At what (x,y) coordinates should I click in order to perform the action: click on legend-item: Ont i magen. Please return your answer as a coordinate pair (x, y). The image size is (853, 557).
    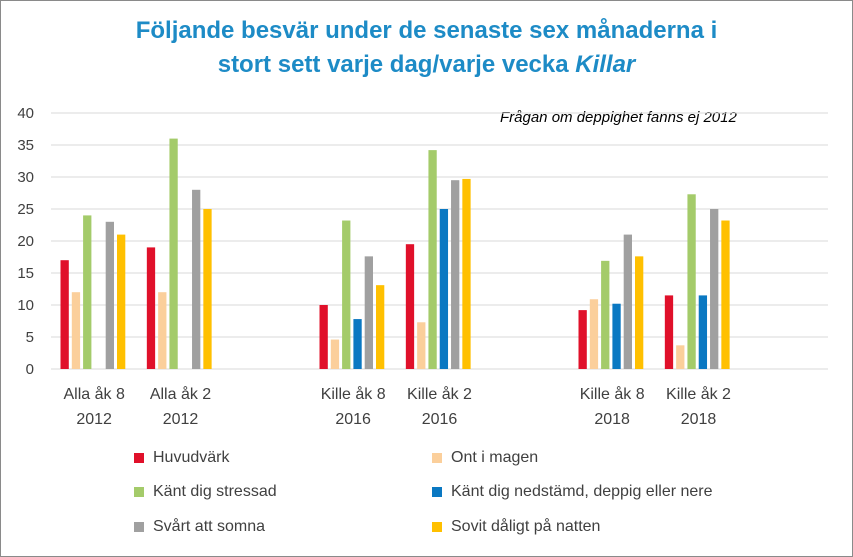
    Looking at the image, I should click on (485, 458).